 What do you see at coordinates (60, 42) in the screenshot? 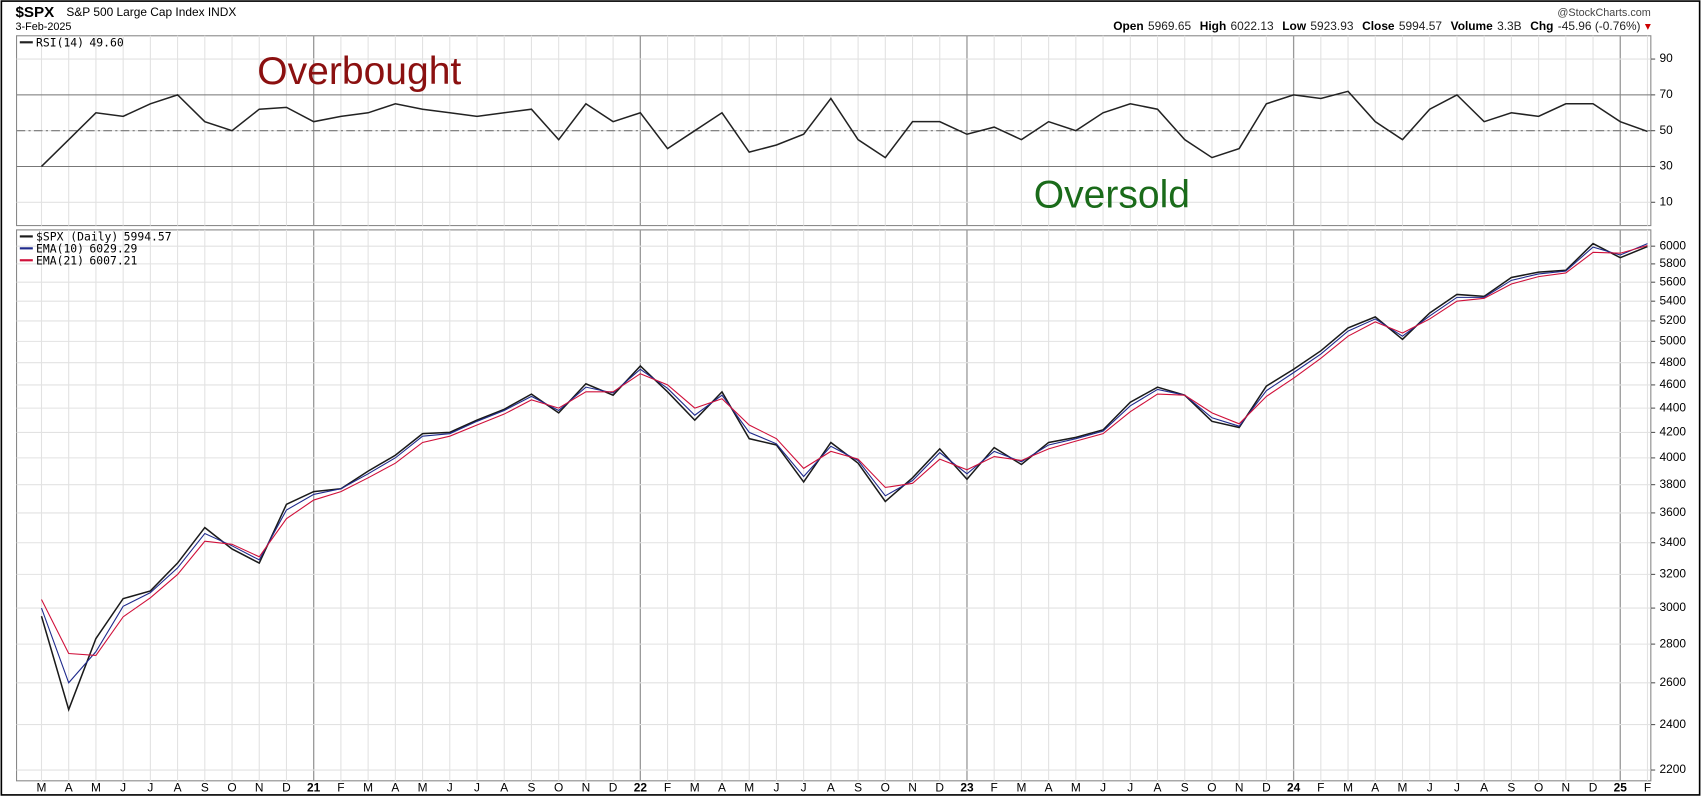
I see `legend-name: RSI(14)` at bounding box center [60, 42].